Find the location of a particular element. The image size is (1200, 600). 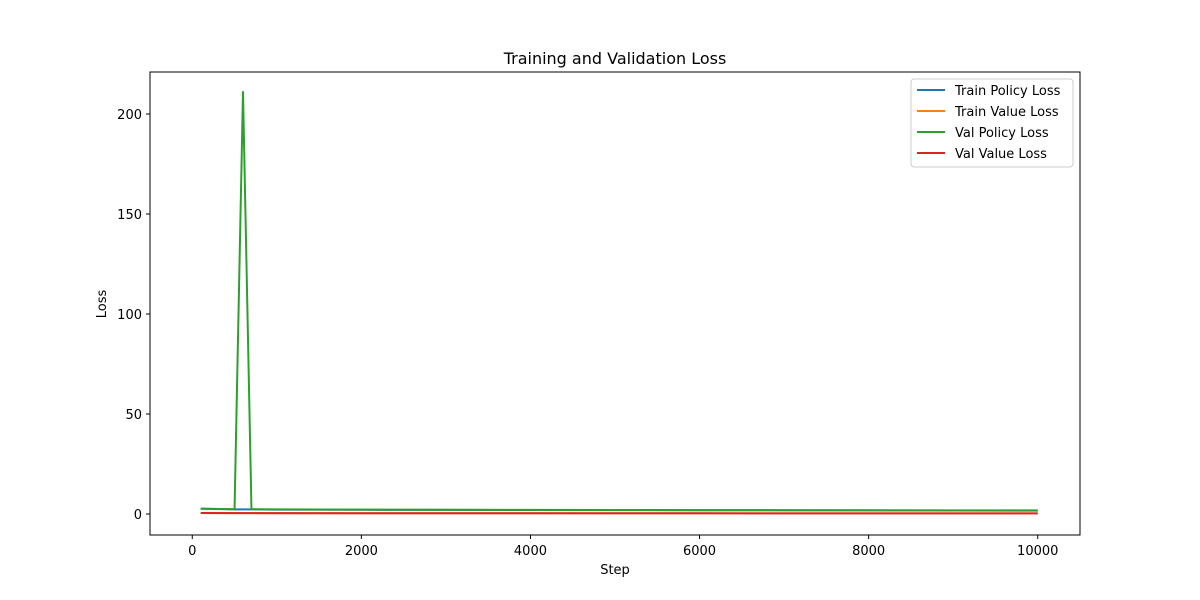

x-tick-label-3: 6000 is located at coordinates (699, 551).